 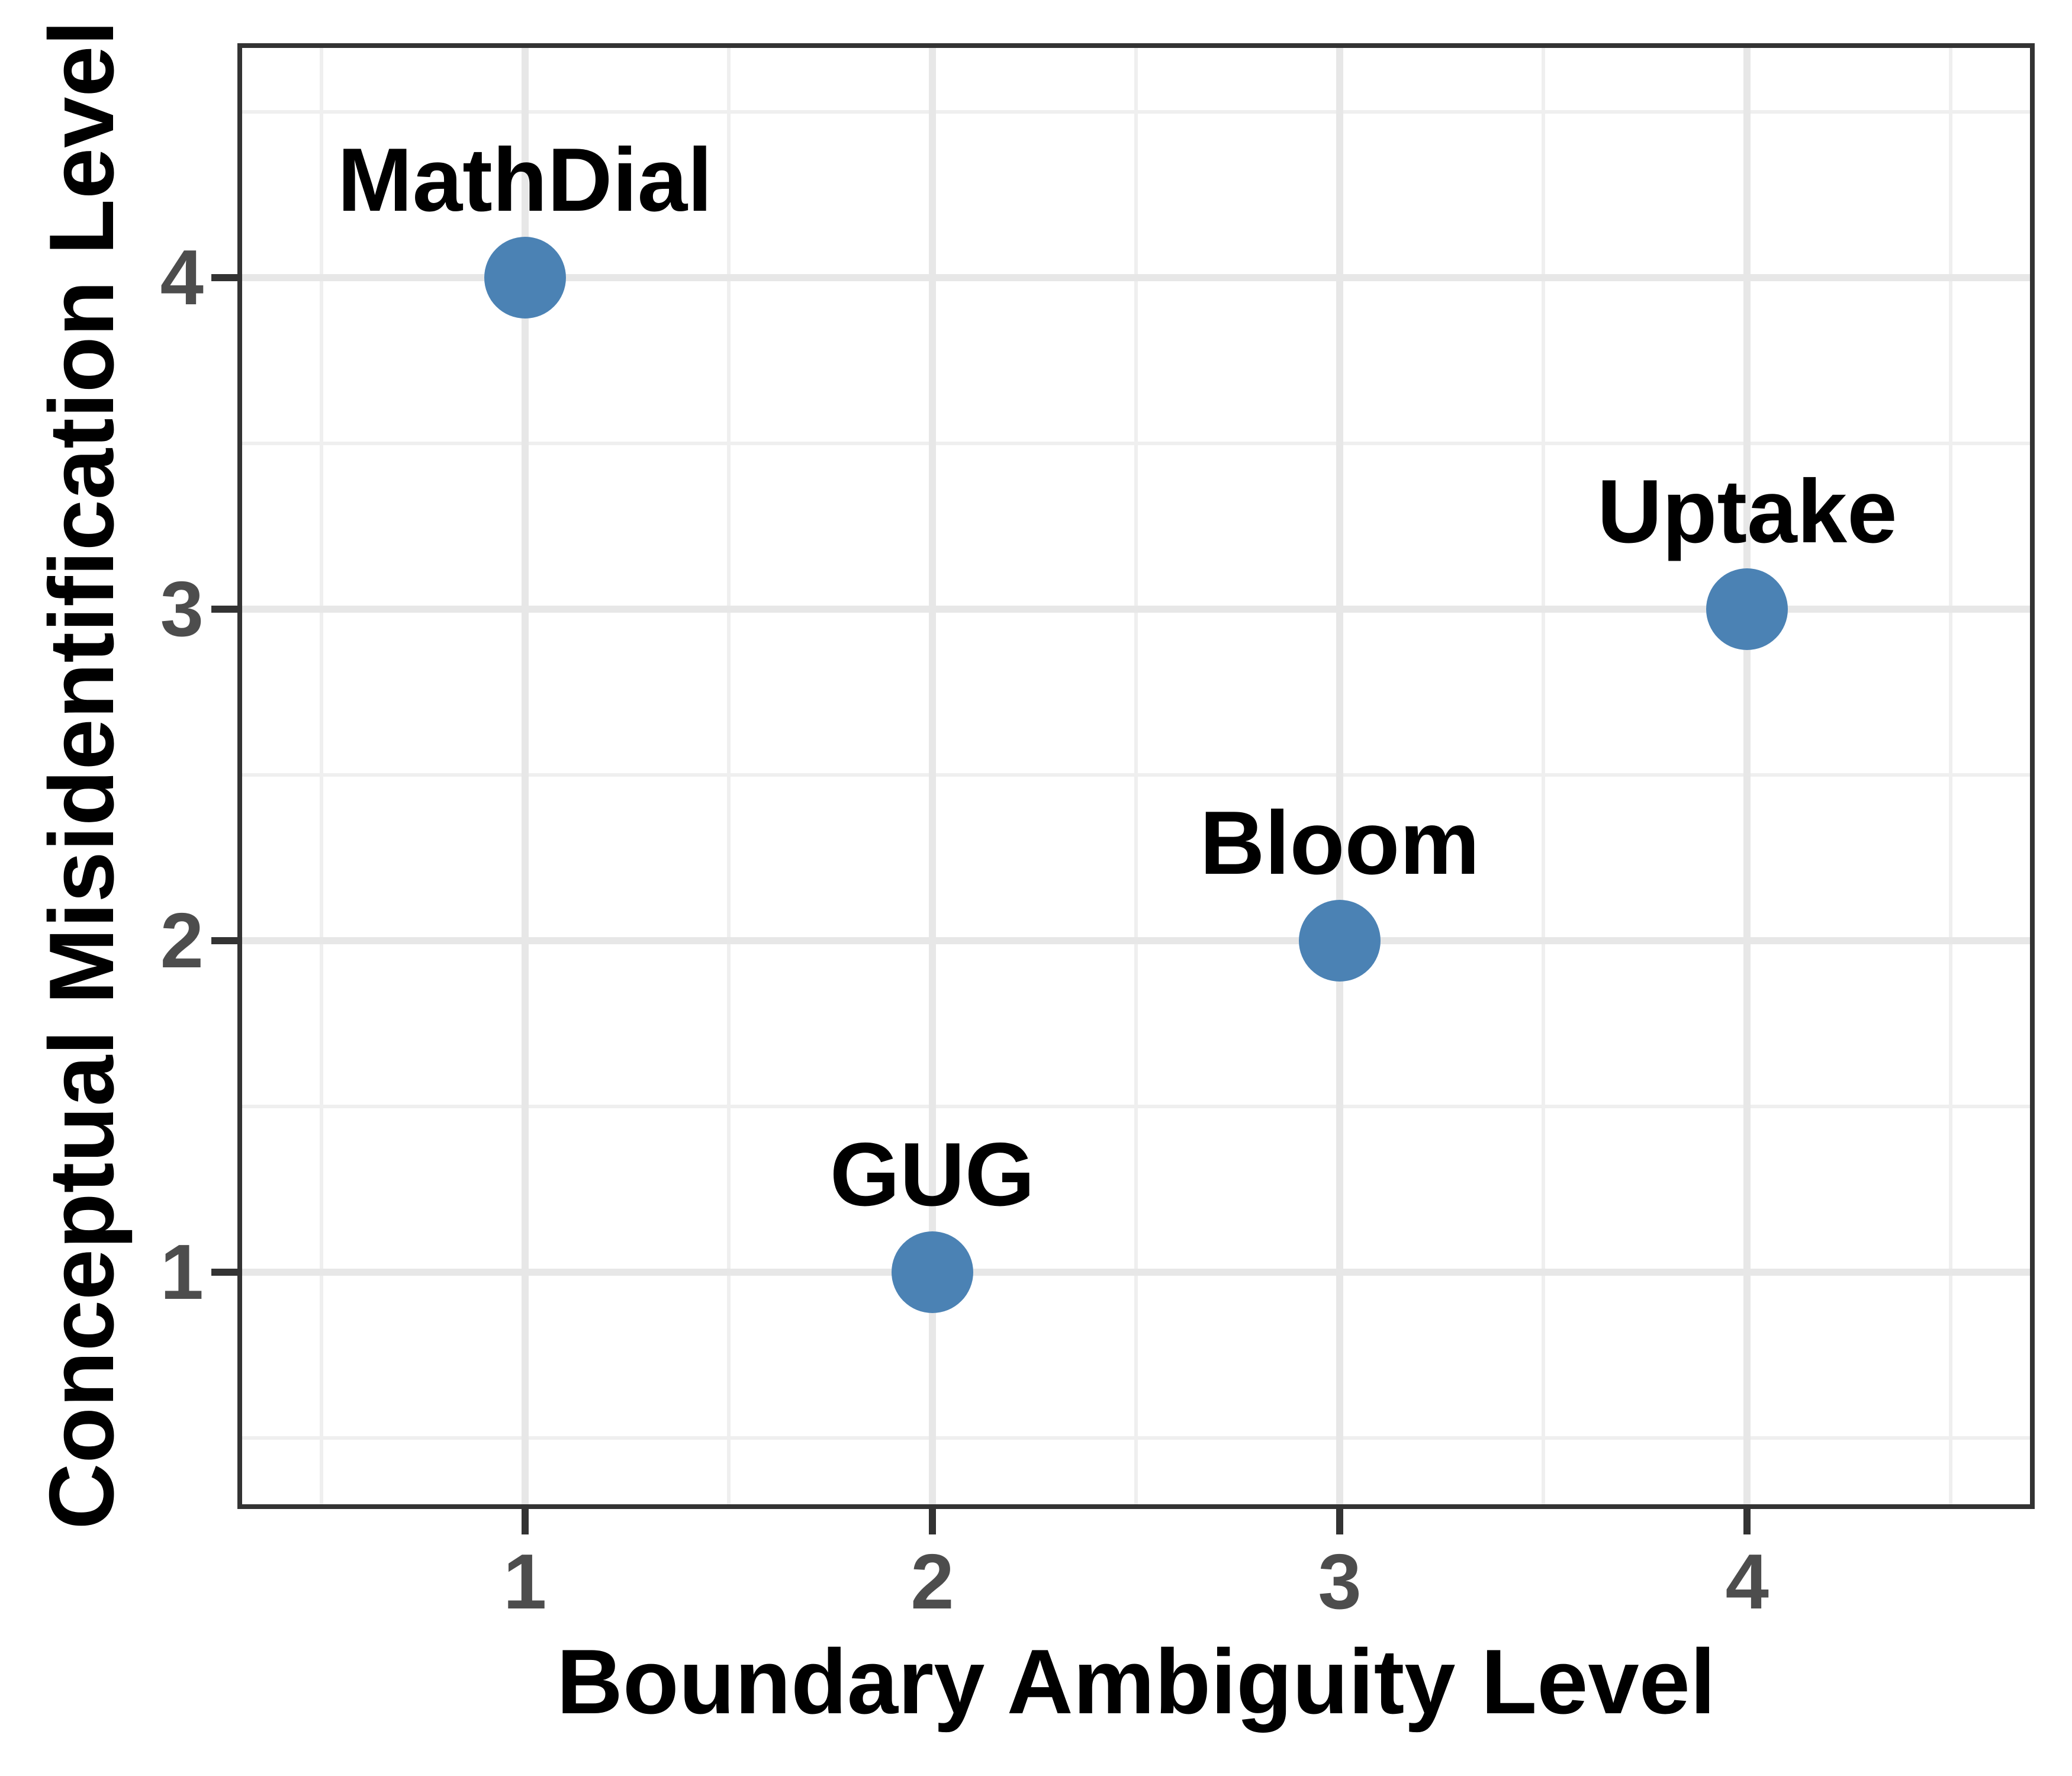 What do you see at coordinates (932, 1581) in the screenshot?
I see `x-tick-label: 2` at bounding box center [932, 1581].